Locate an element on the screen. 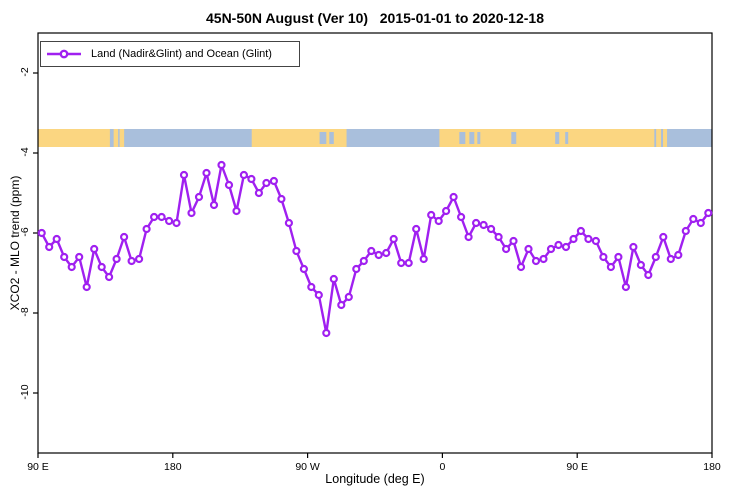  x-tick-label: 90 W is located at coordinates (307, 467).